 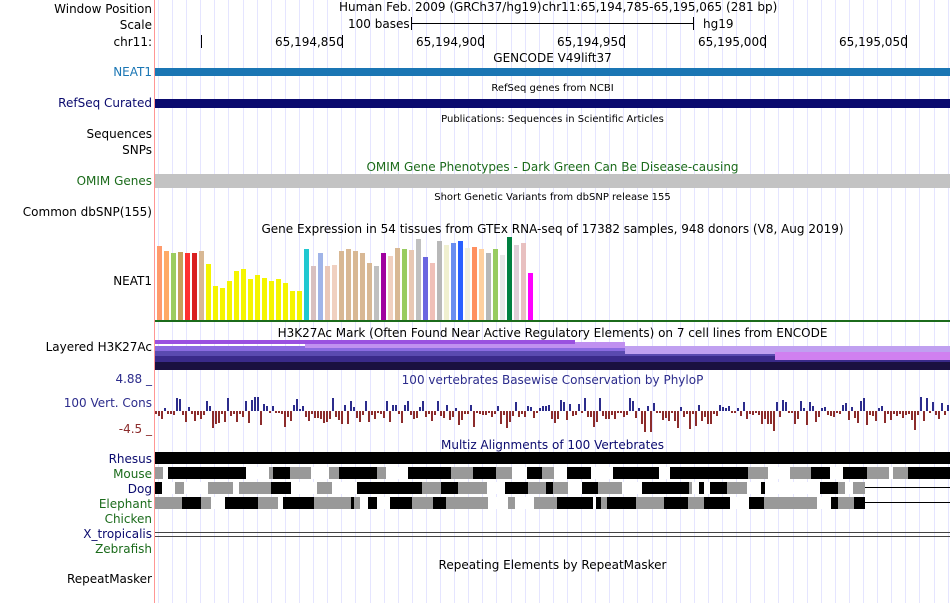 What do you see at coordinates (379, 24) in the screenshot?
I see `scale-text: 100 bases` at bounding box center [379, 24].